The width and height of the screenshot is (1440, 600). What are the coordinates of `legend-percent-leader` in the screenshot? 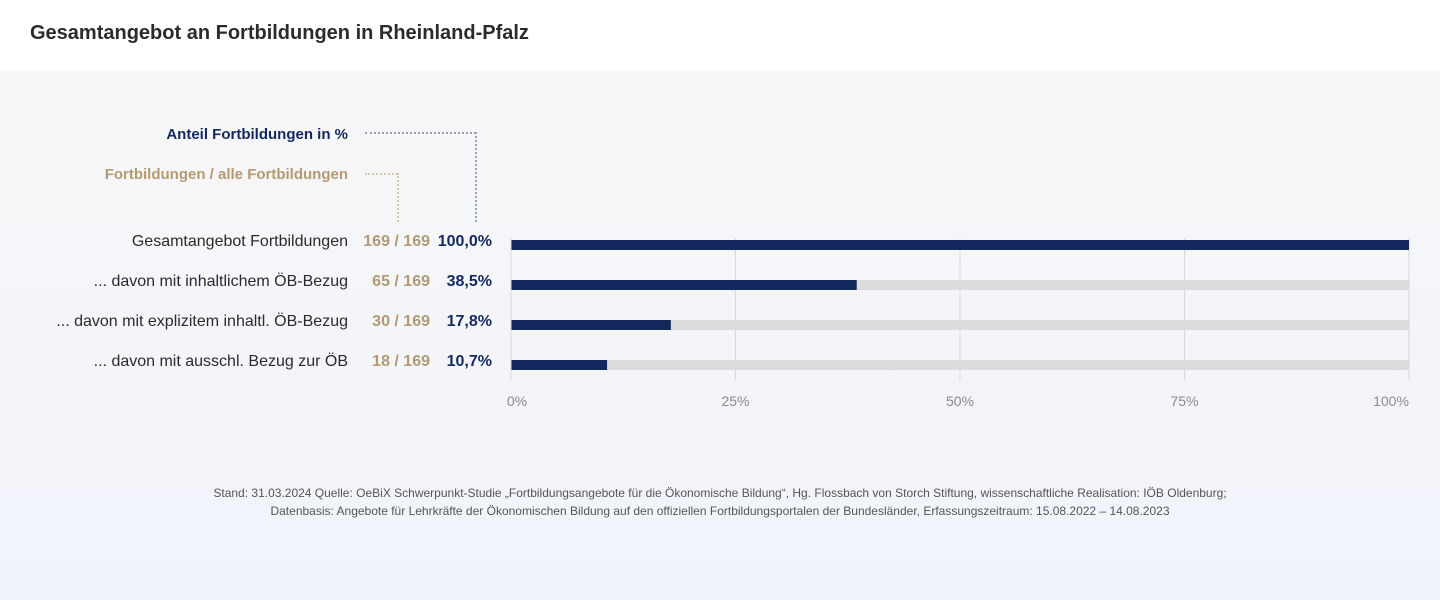 It's located at (420, 133).